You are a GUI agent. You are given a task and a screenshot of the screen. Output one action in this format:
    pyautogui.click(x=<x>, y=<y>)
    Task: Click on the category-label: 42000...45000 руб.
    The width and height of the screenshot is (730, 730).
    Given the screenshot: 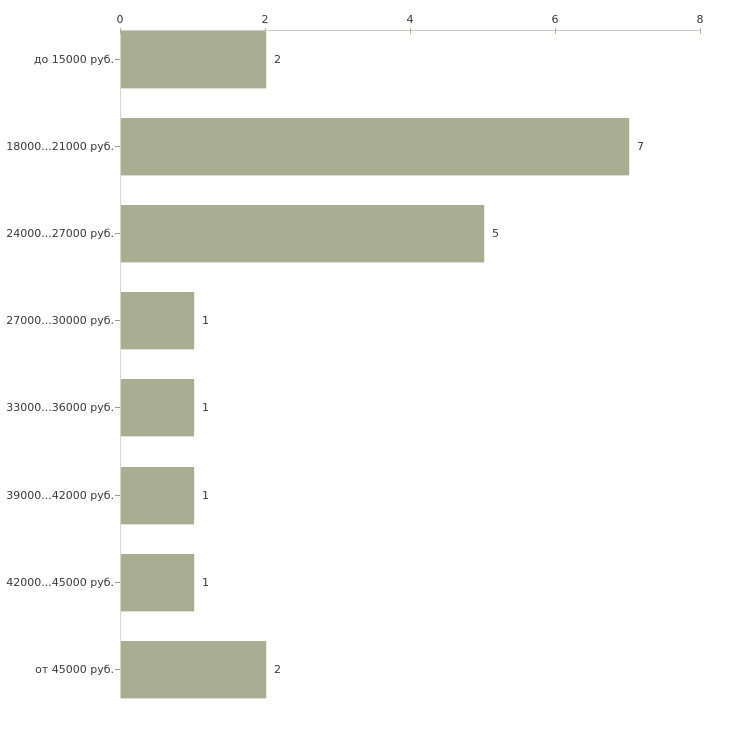 What is the action you would take?
    pyautogui.click(x=60, y=582)
    